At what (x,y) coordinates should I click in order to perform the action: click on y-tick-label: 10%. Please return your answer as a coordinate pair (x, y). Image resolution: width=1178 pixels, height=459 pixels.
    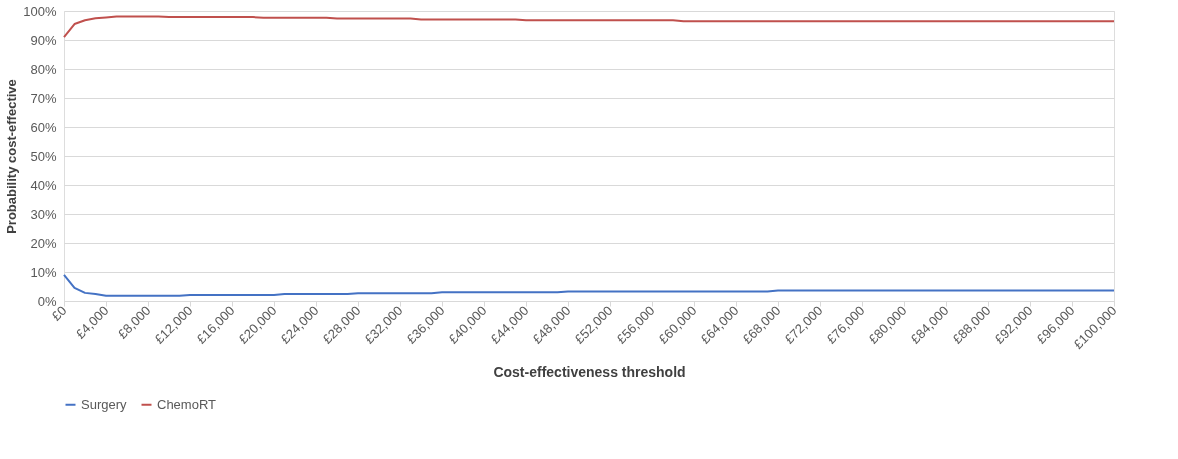
    Looking at the image, I should click on (43, 272).